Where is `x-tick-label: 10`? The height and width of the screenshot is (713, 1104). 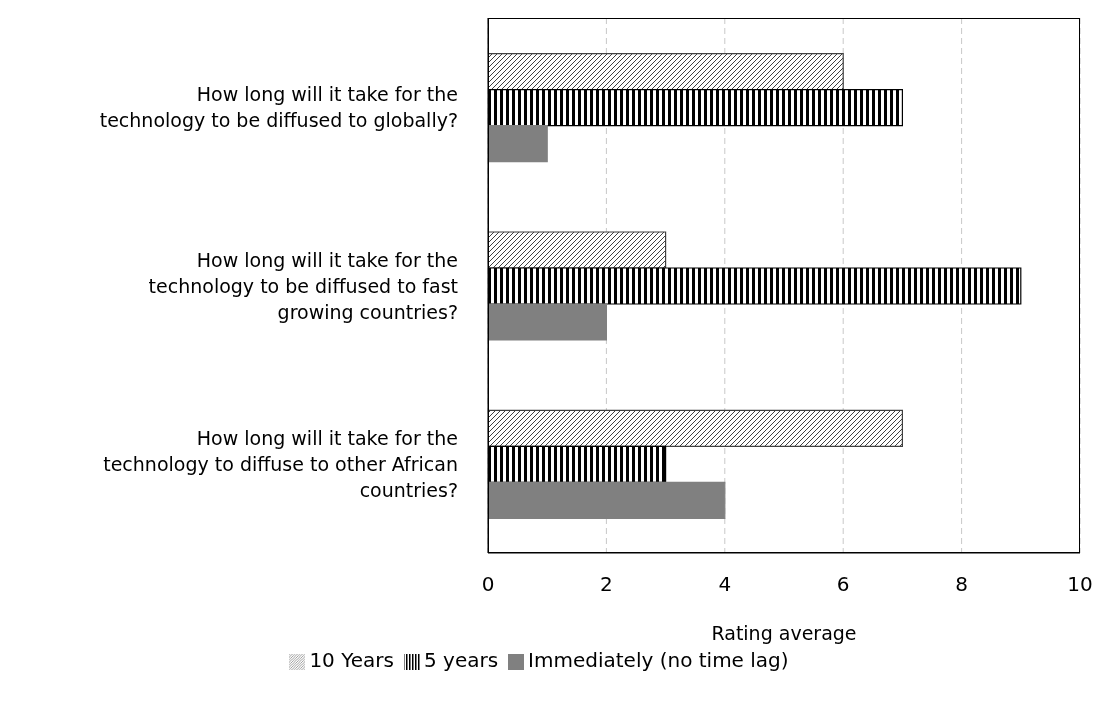 x-tick-label: 10 is located at coordinates (1080, 584).